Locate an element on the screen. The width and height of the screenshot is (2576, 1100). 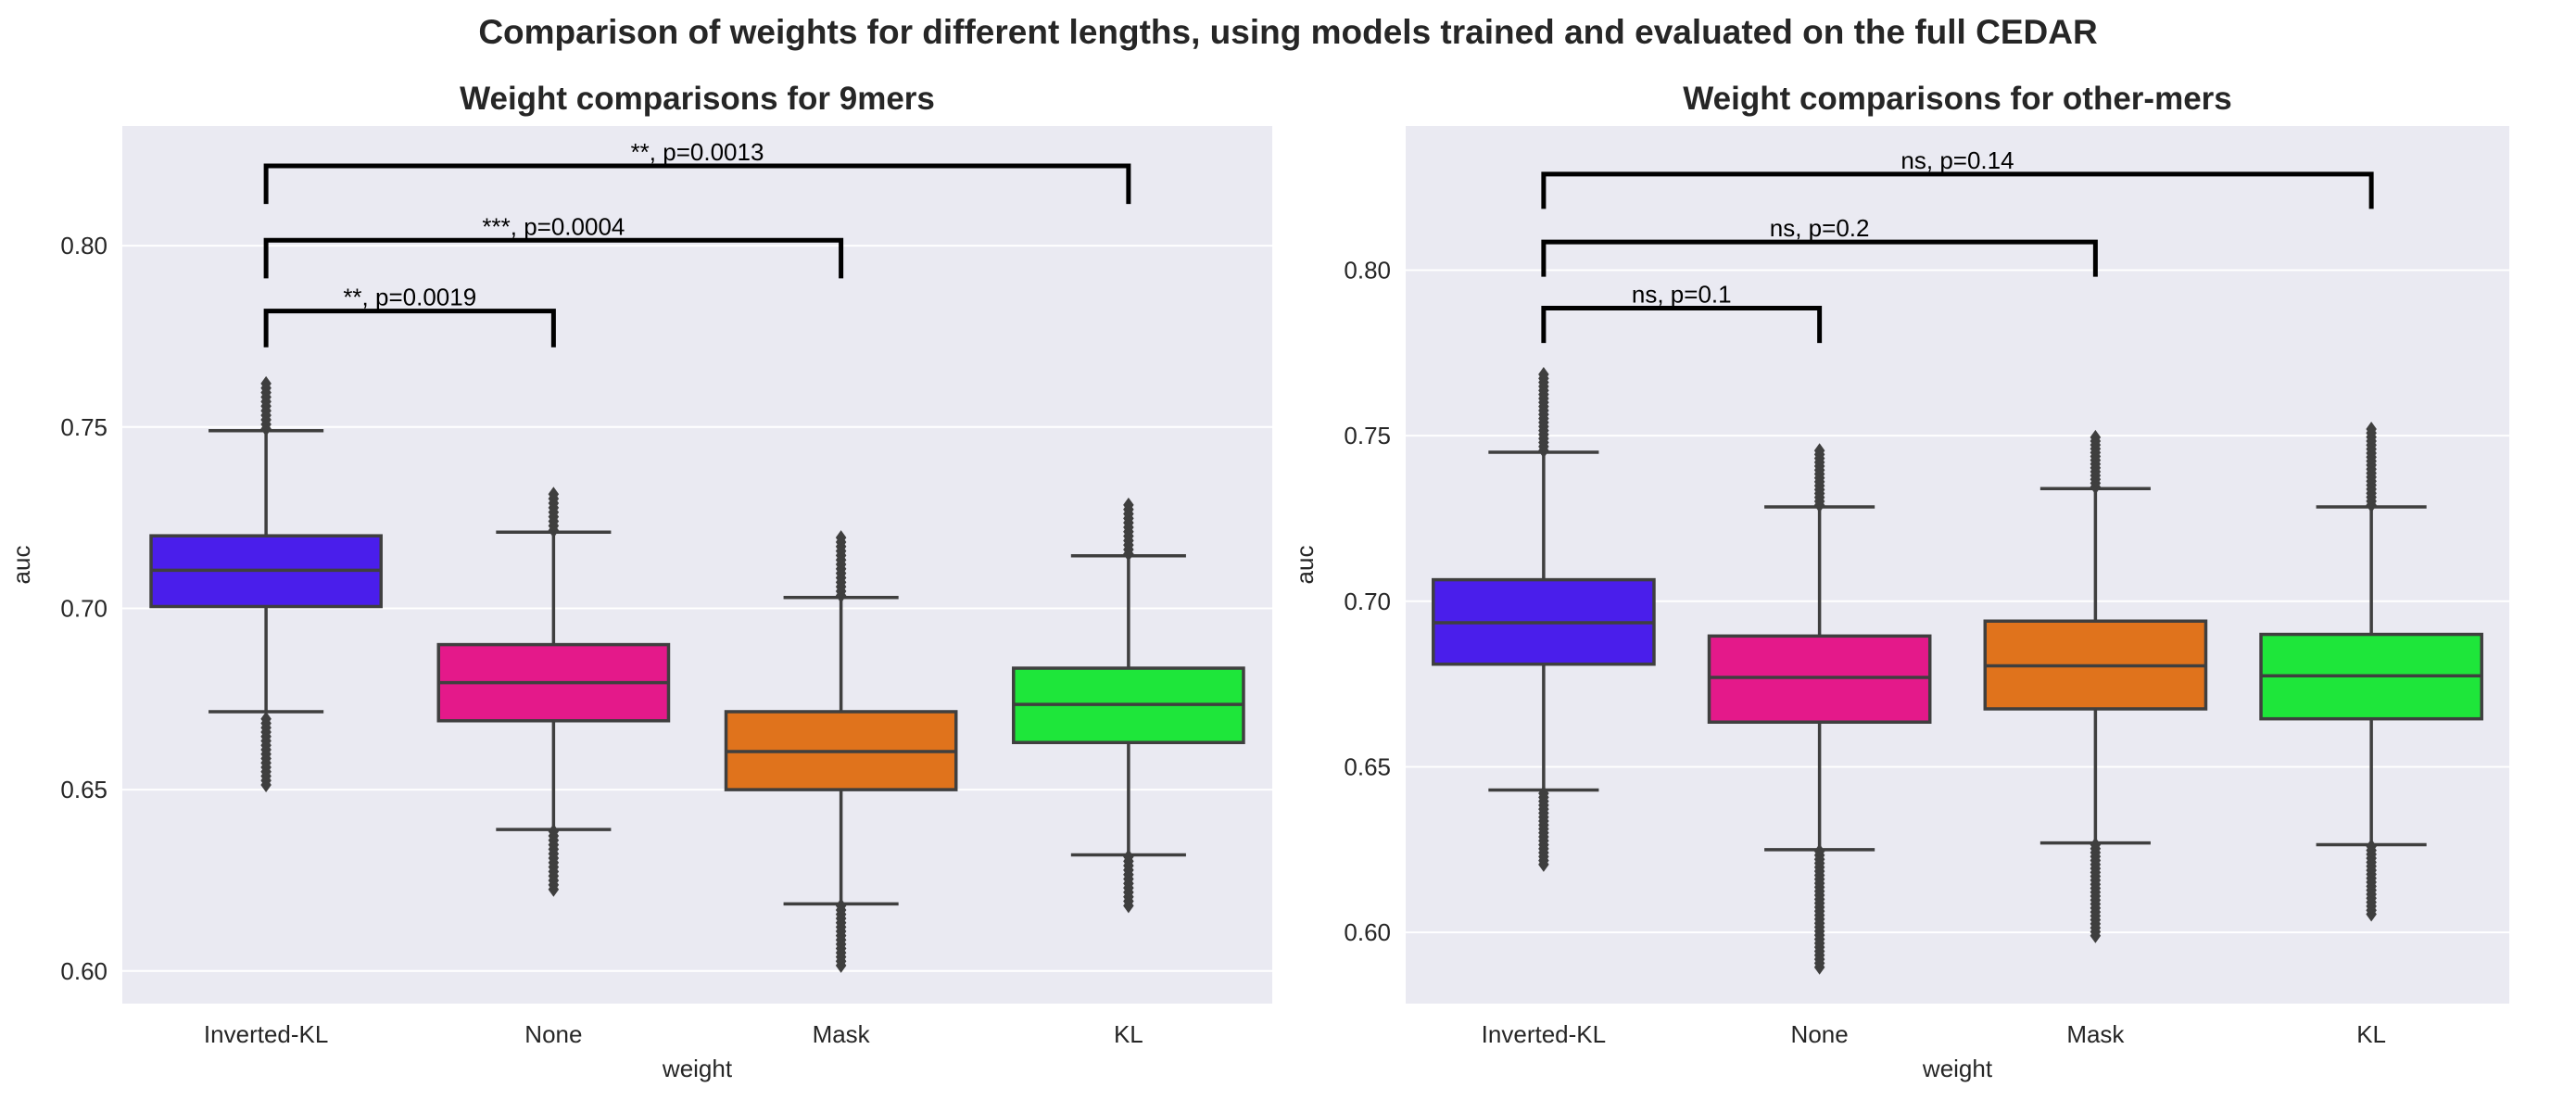
significance-label: **, p=0.0013 is located at coordinates (697, 152).